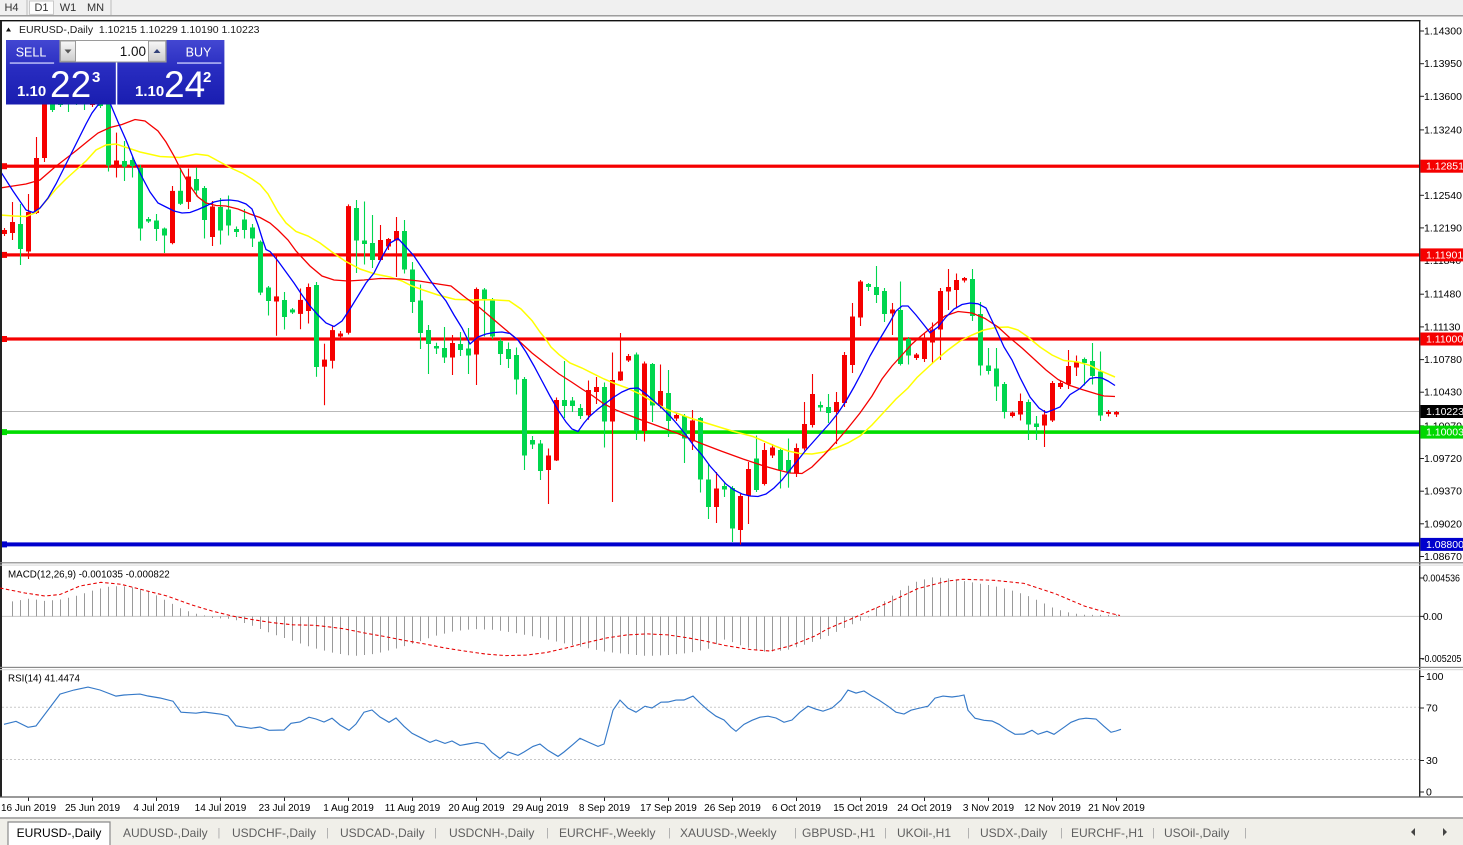 The width and height of the screenshot is (1463, 845). What do you see at coordinates (1052, 808) in the screenshot?
I see `svg-text: 12 Nov 2019` at bounding box center [1052, 808].